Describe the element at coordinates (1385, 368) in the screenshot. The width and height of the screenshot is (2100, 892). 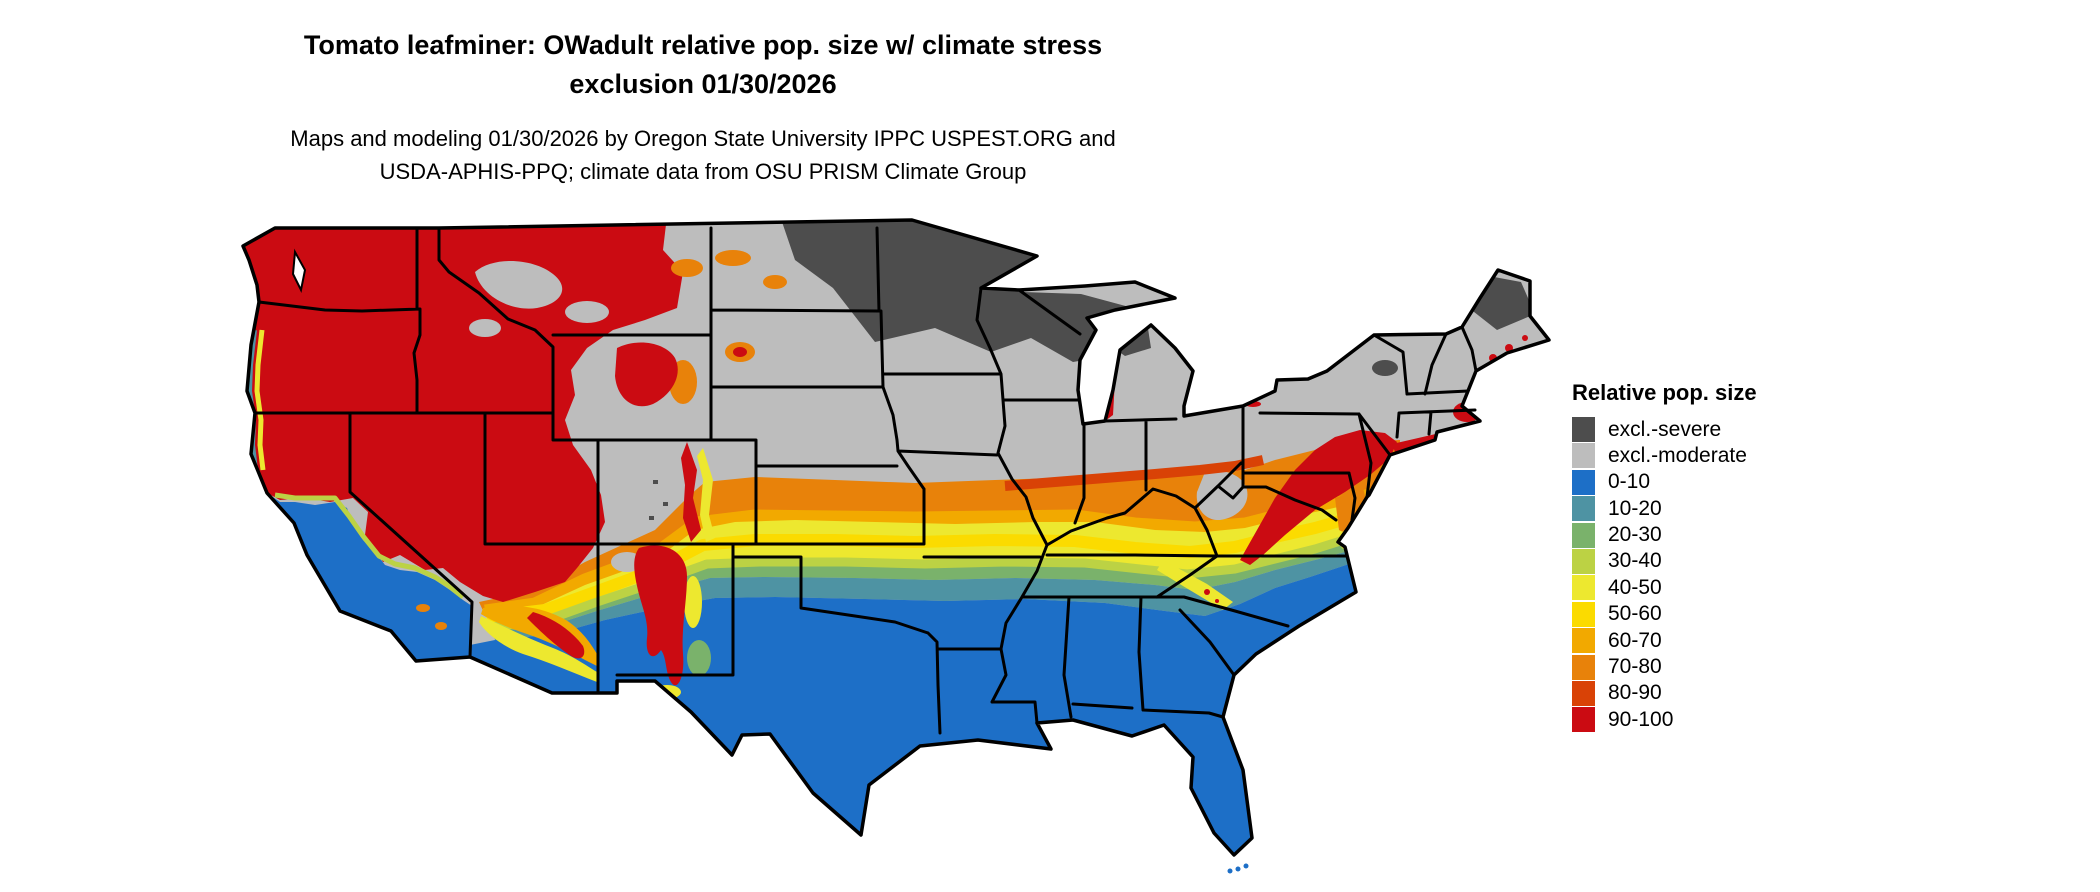
I see `region-excl-severe-adirondacks` at that location.